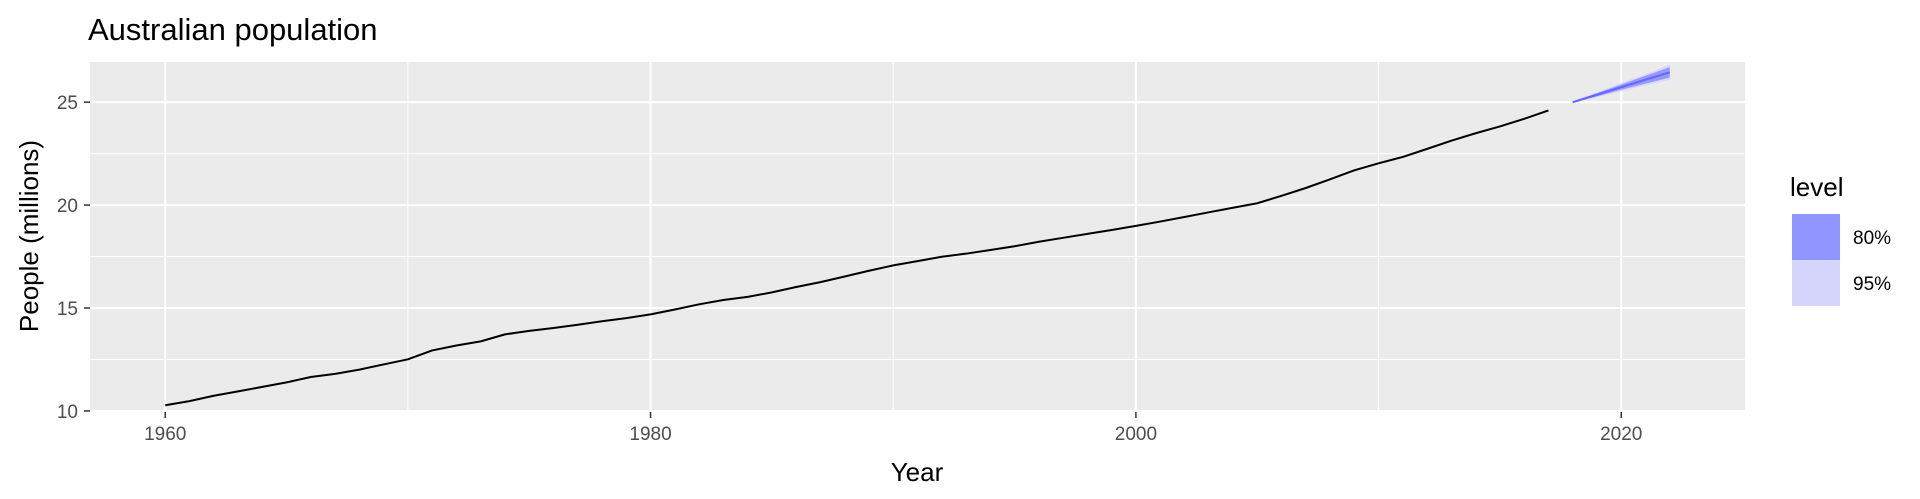 This screenshot has width=1920, height=499. Describe the element at coordinates (233, 29) in the screenshot. I see `chart-title: Australian population` at that location.